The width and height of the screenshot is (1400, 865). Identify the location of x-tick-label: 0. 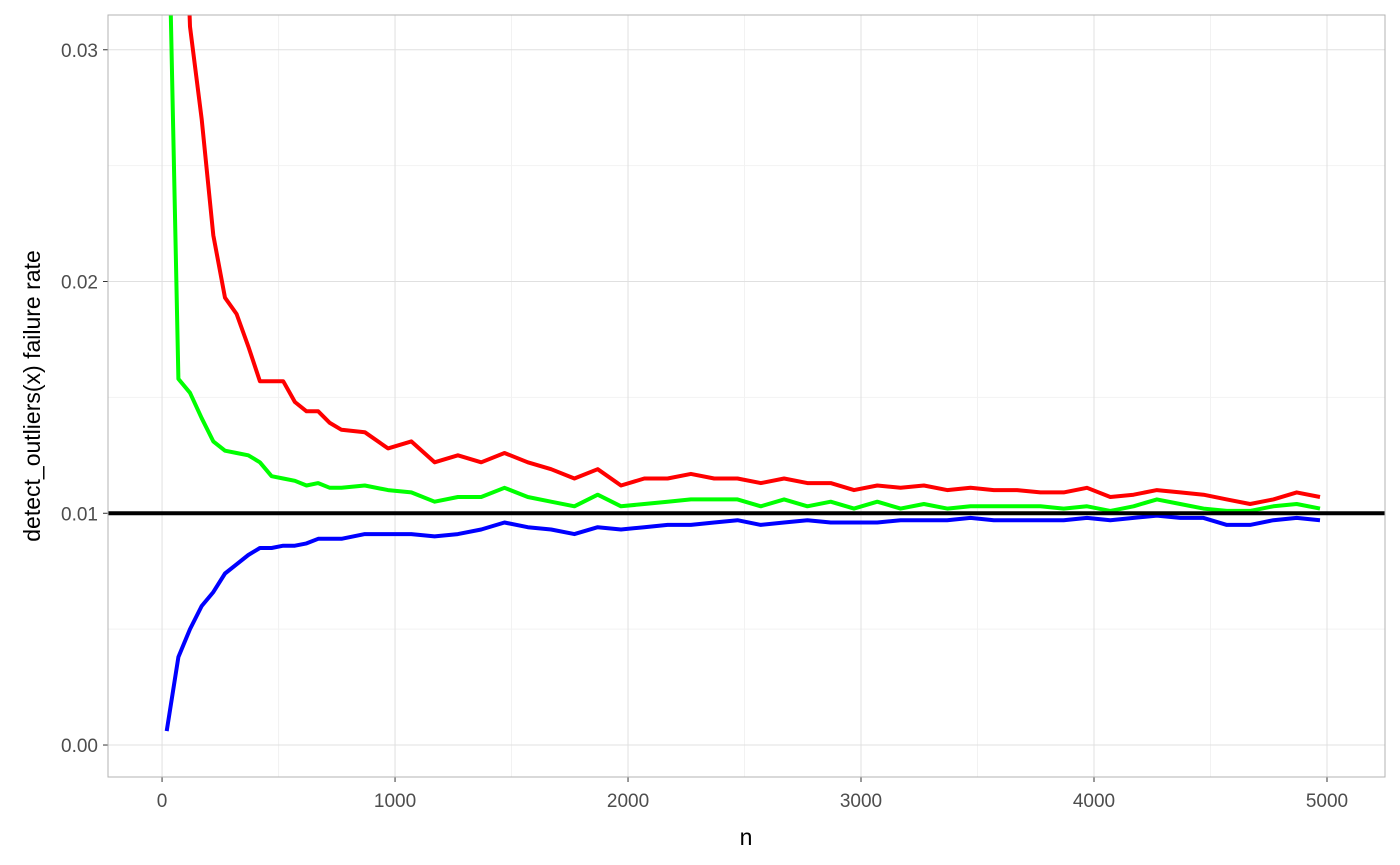
(162, 801).